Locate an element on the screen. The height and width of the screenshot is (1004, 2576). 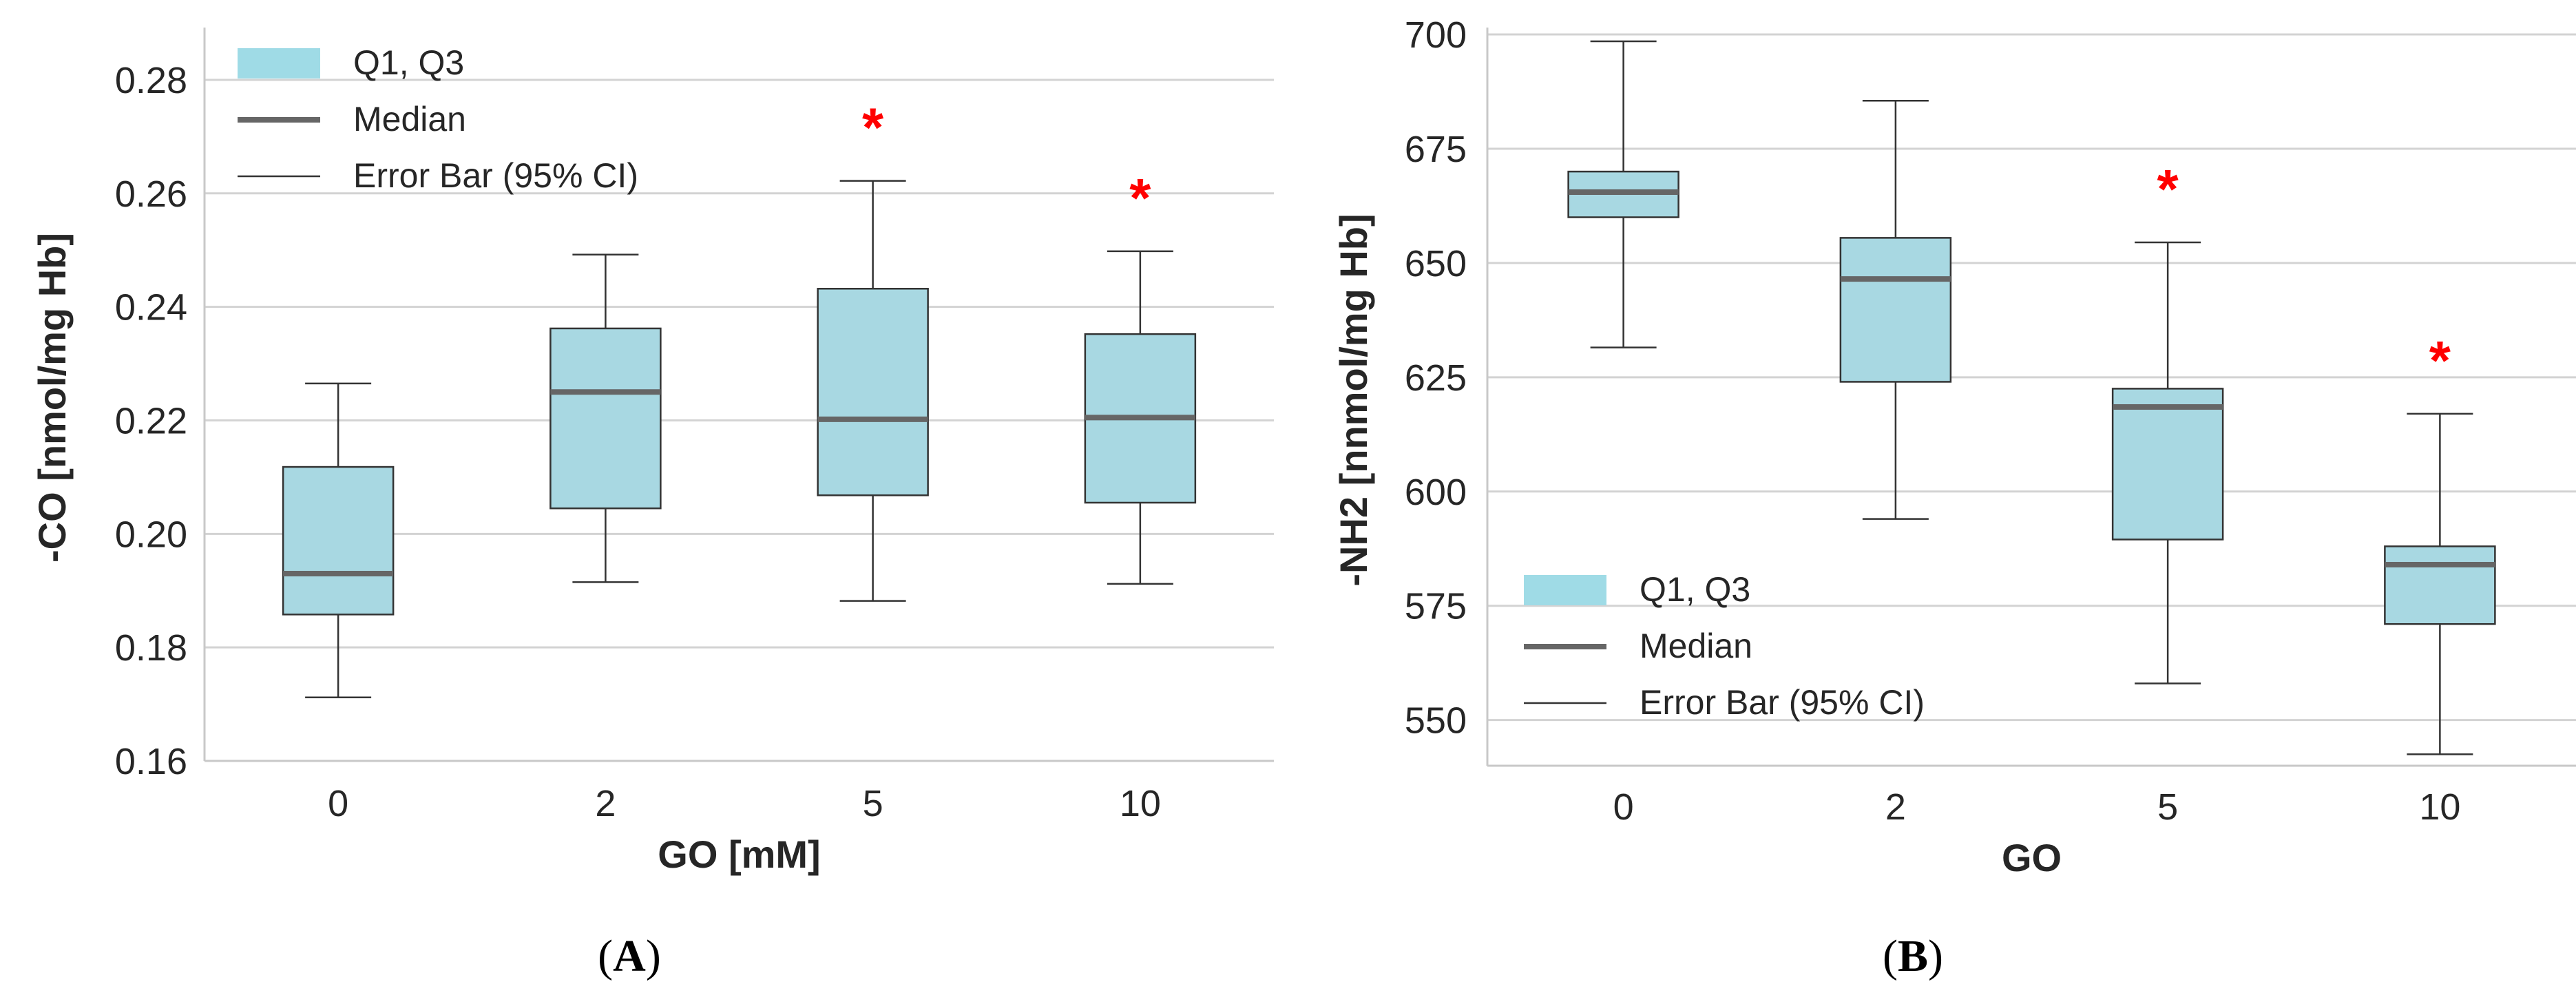
panel-label-letter: A is located at coordinates (629, 956).